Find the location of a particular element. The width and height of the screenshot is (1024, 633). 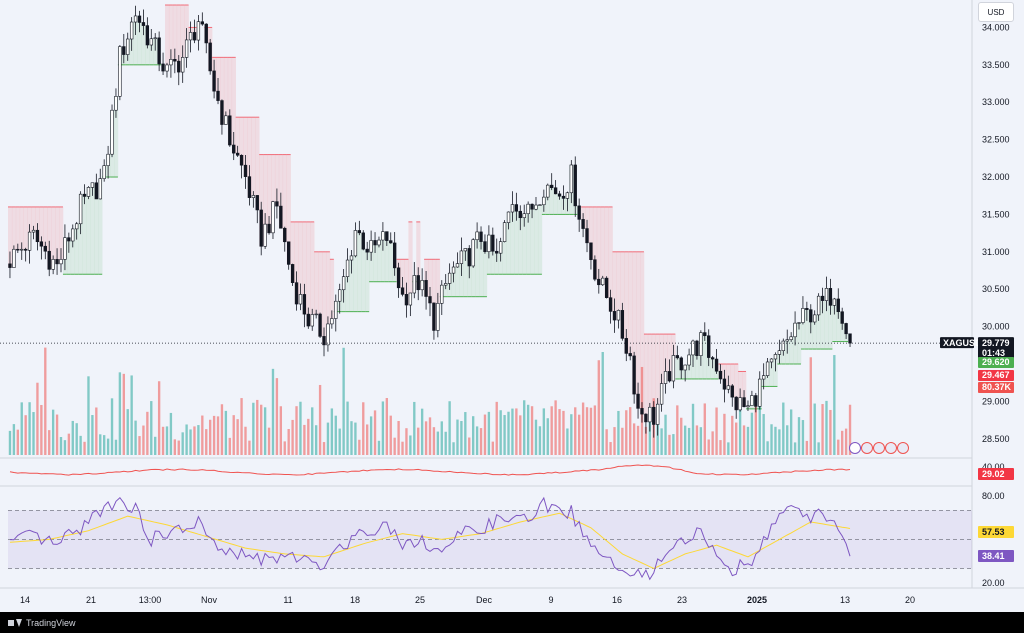

time-tick-label: 25 is located at coordinates (420, 600).